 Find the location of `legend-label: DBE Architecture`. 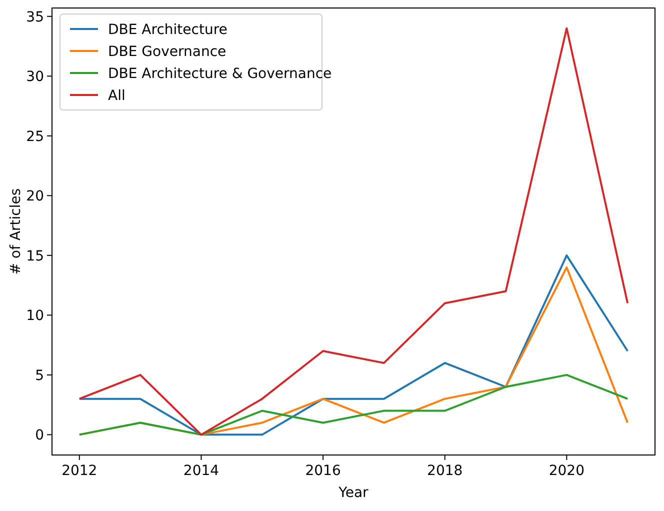

legend-label: DBE Architecture is located at coordinates (168, 30).